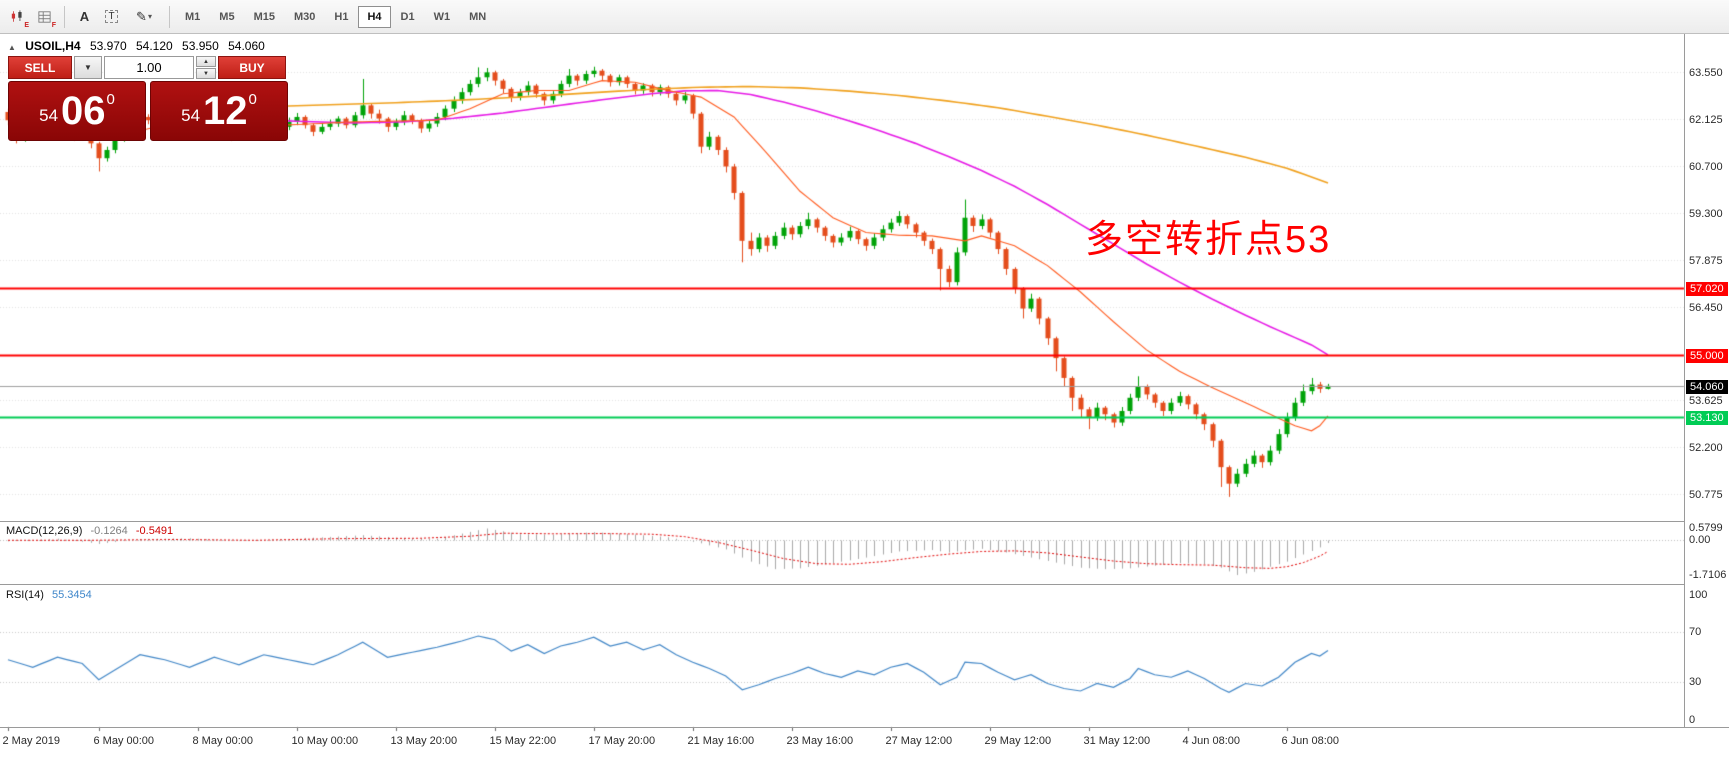  Describe the element at coordinates (864, 17) in the screenshot. I see `toolbar: E F A T ✎ ▾ M1 M5 M15 M30 H1 H4 D1 W1 MN` at that location.